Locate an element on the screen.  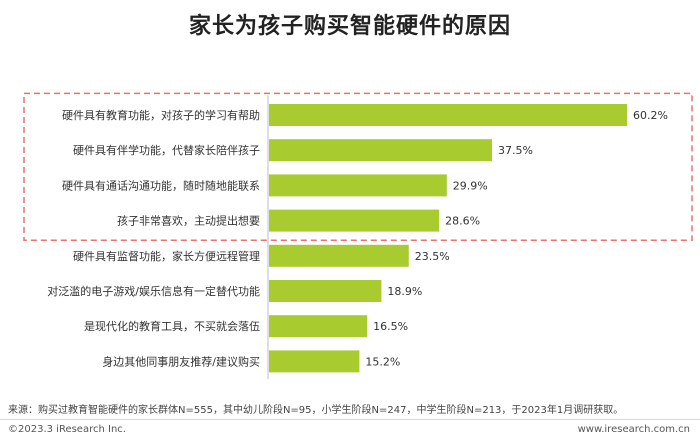
value-label: 37.5% is located at coordinates (515, 150).